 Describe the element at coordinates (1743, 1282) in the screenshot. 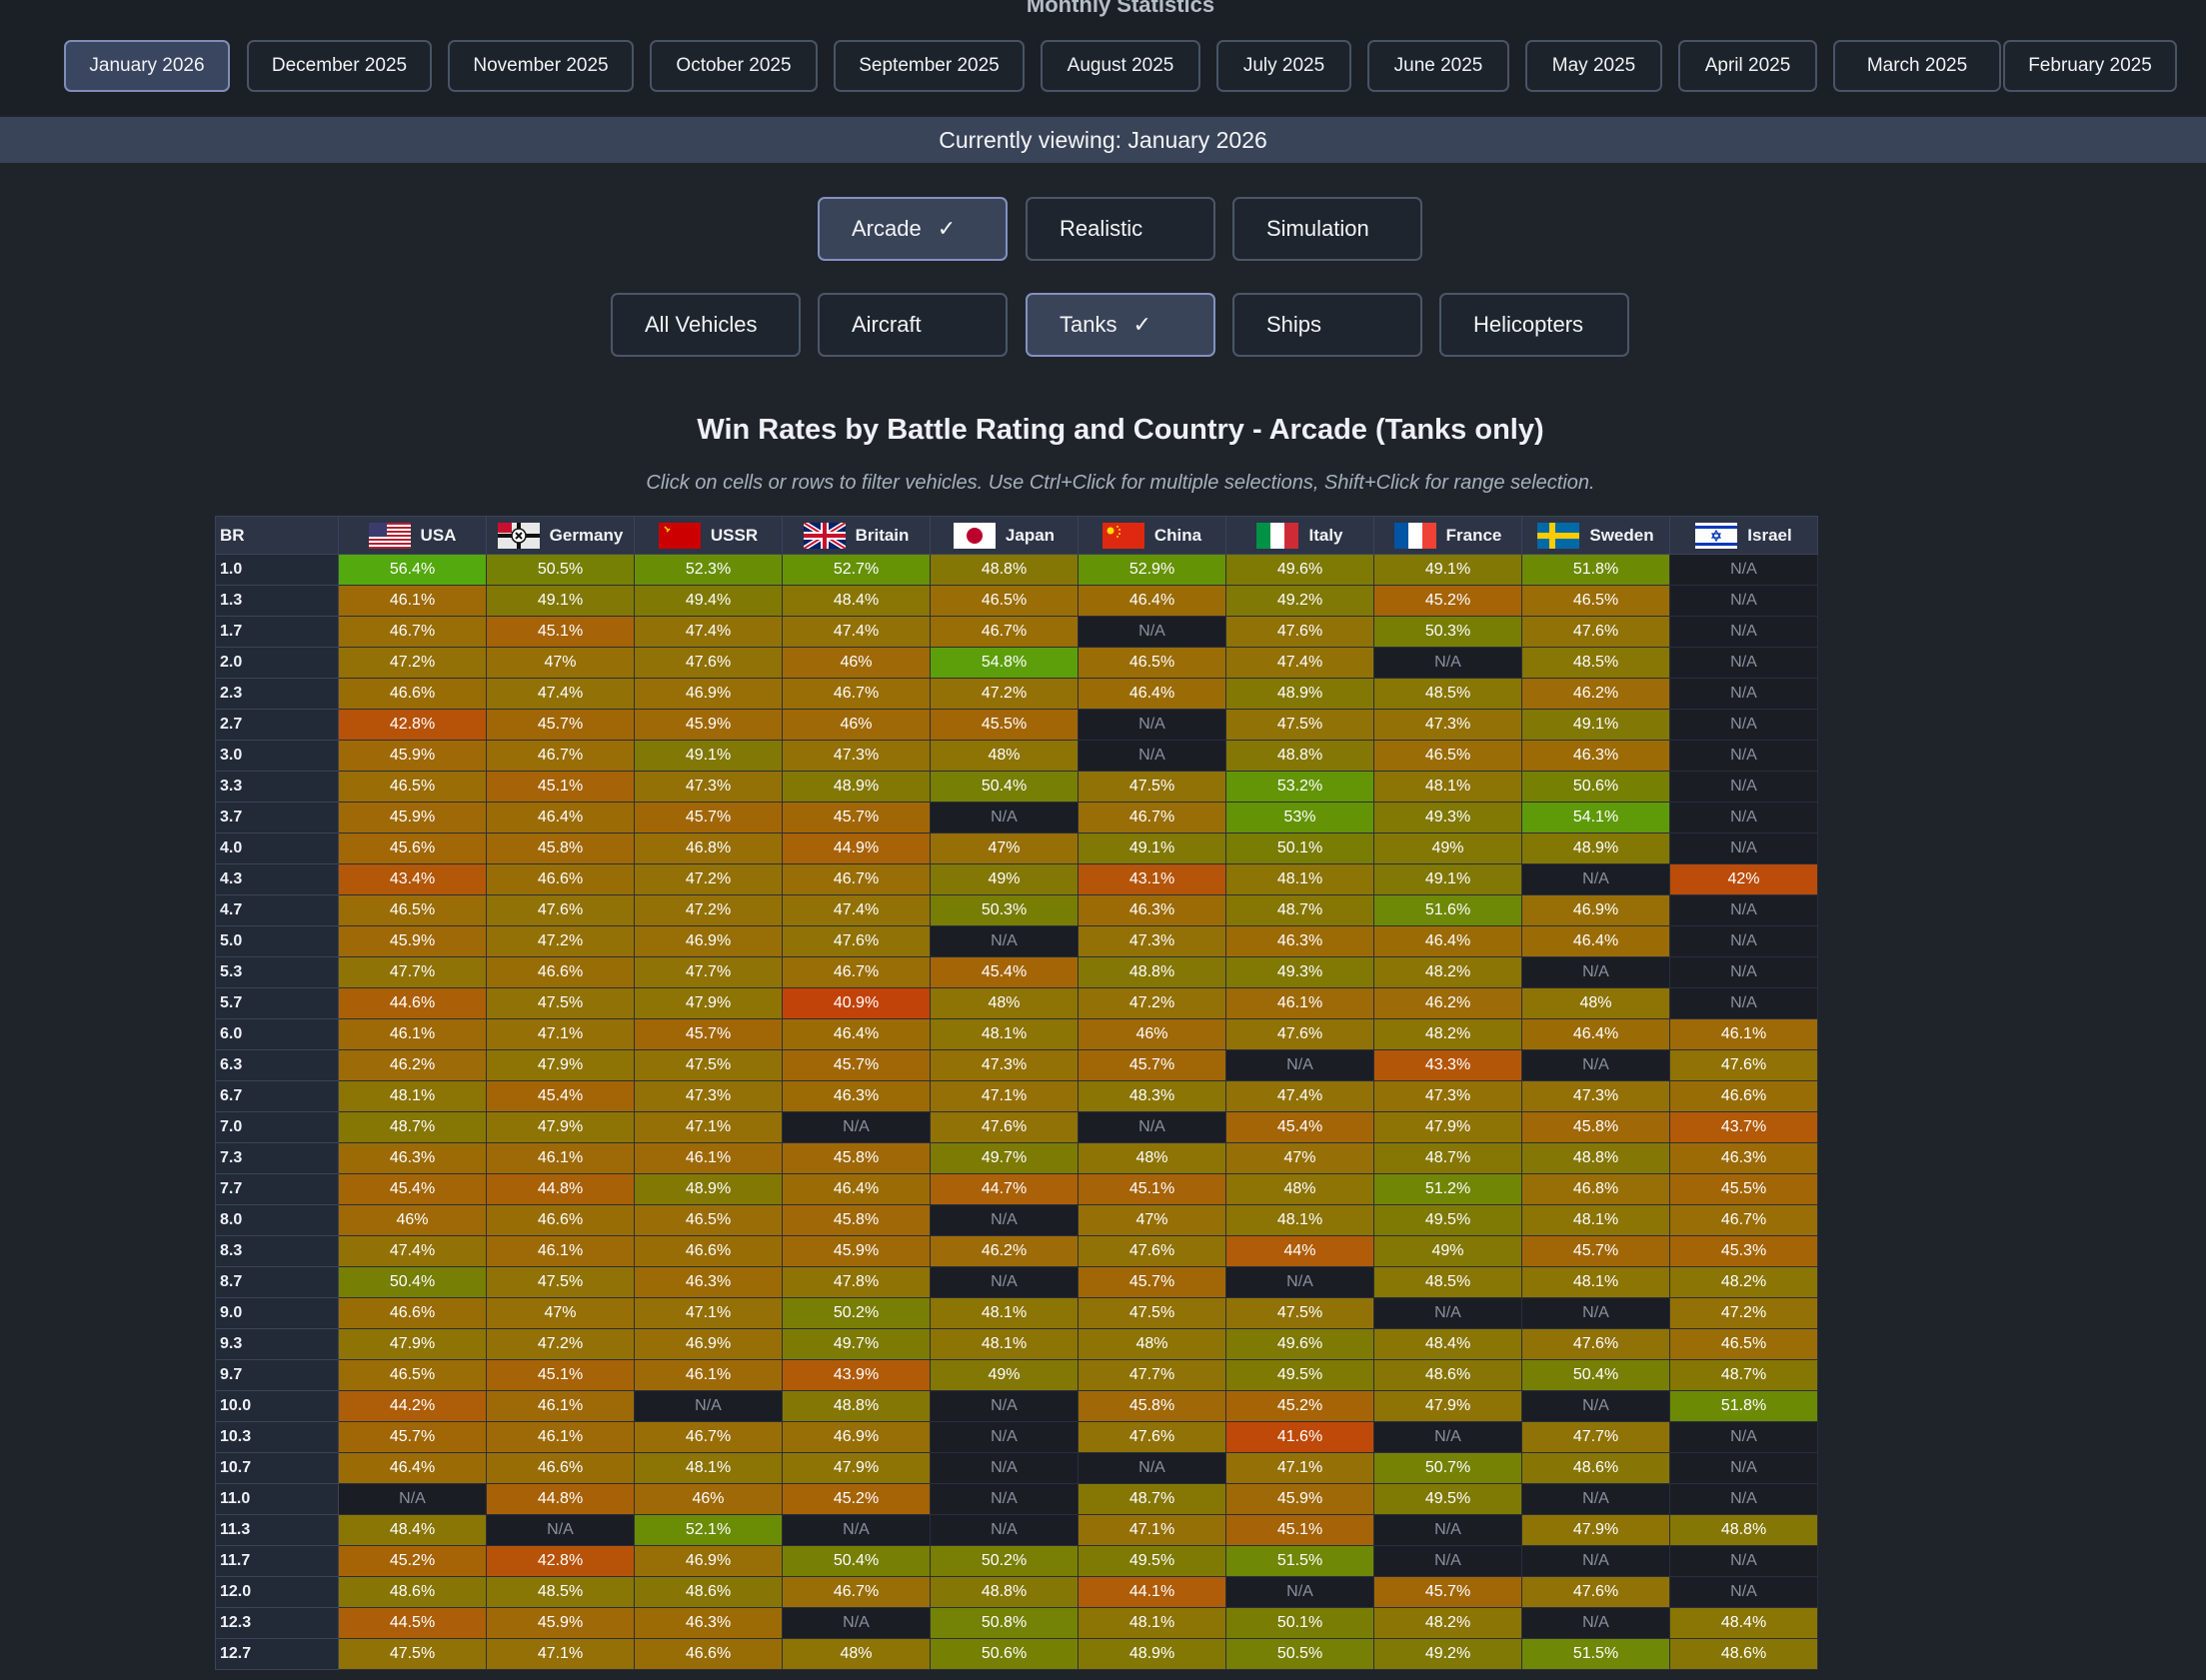

I see `win-rate-cell: 48.2%` at that location.